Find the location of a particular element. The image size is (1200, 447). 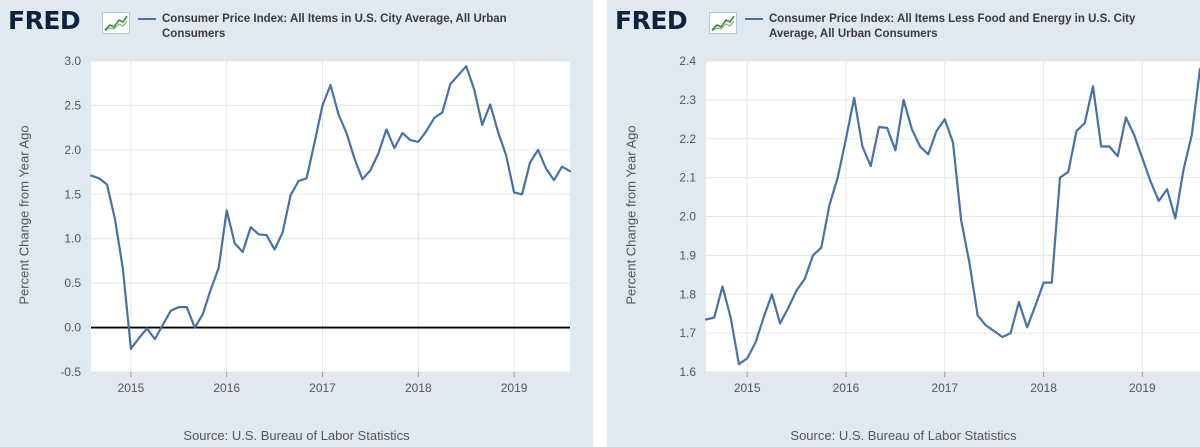

y-tick-label: 3.0 is located at coordinates (72, 61).